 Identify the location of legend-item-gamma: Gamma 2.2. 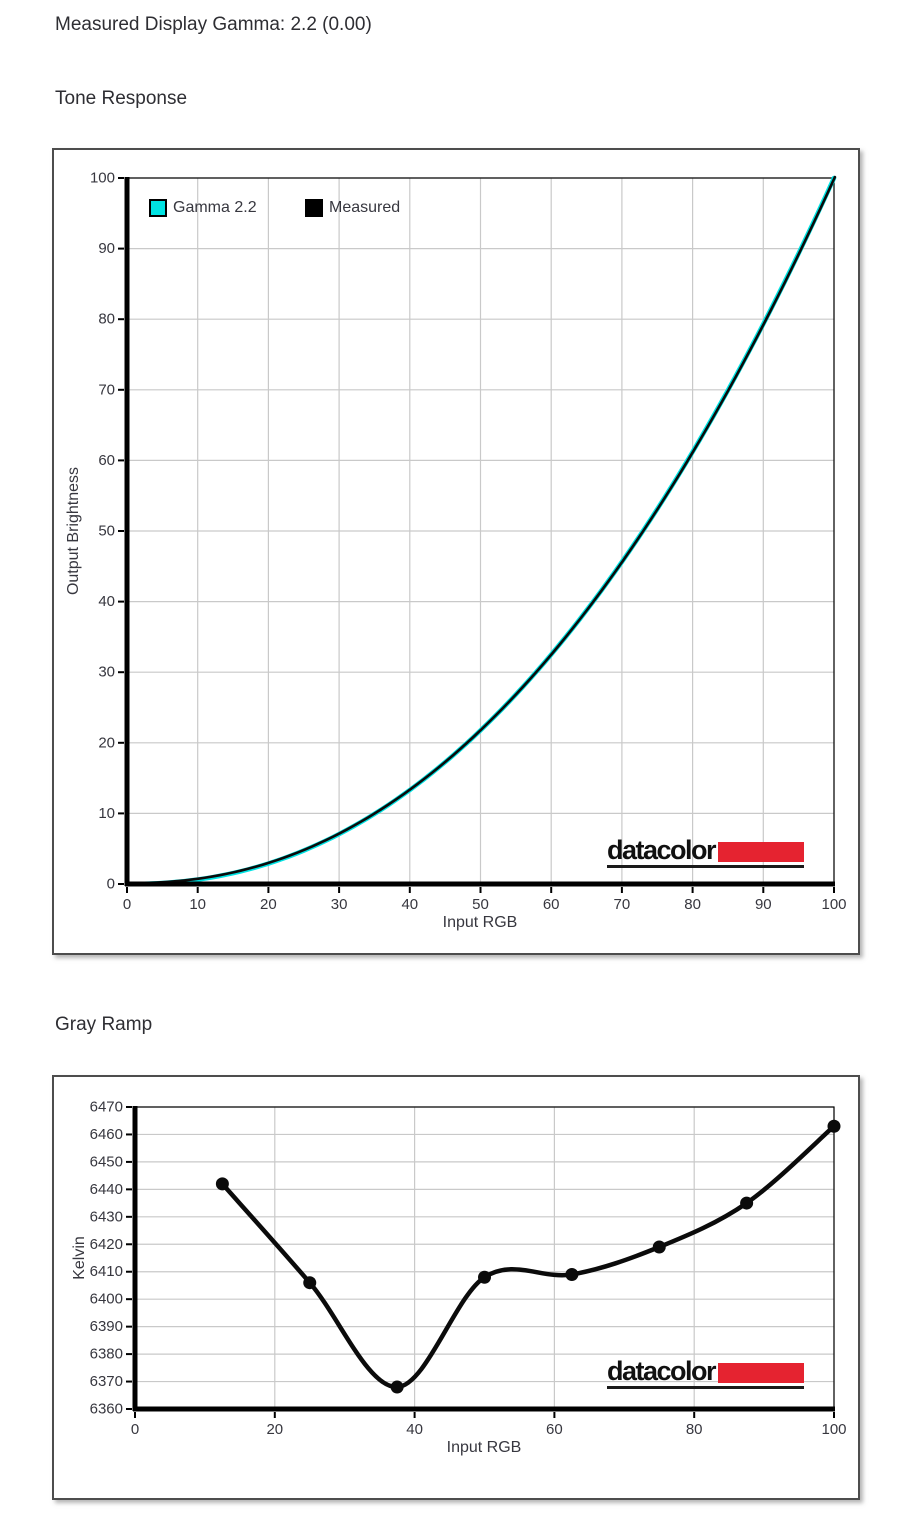
(203, 208).